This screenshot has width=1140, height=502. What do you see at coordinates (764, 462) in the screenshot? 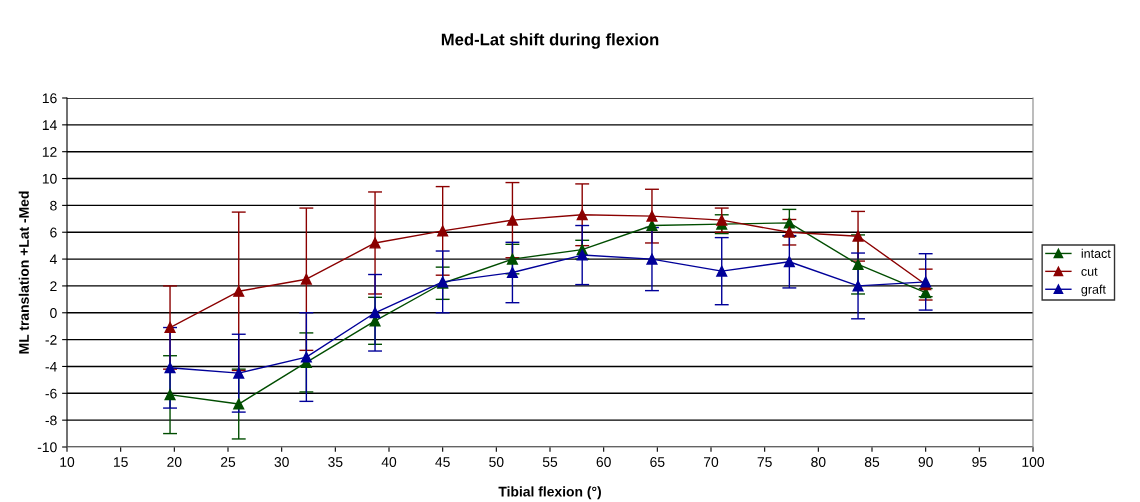
I see `x-tick-label: 75` at bounding box center [764, 462].